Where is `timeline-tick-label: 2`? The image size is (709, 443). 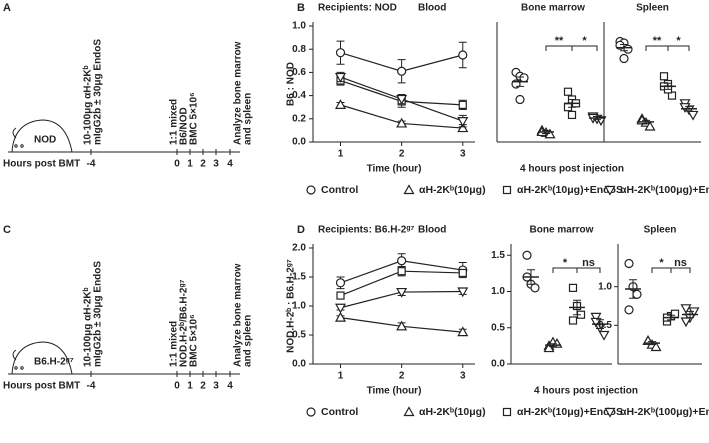
timeline-tick-label: 2 is located at coordinates (203, 386).